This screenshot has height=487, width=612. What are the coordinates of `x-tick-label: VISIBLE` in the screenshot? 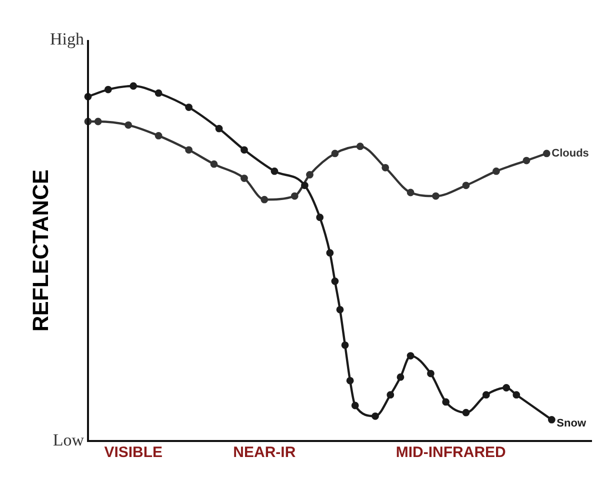 It's located at (133, 453).